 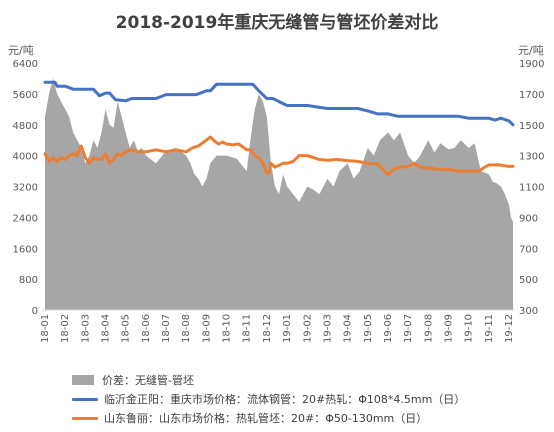 What do you see at coordinates (83, 380) in the screenshot?
I see `legend-swatch-spread` at bounding box center [83, 380].